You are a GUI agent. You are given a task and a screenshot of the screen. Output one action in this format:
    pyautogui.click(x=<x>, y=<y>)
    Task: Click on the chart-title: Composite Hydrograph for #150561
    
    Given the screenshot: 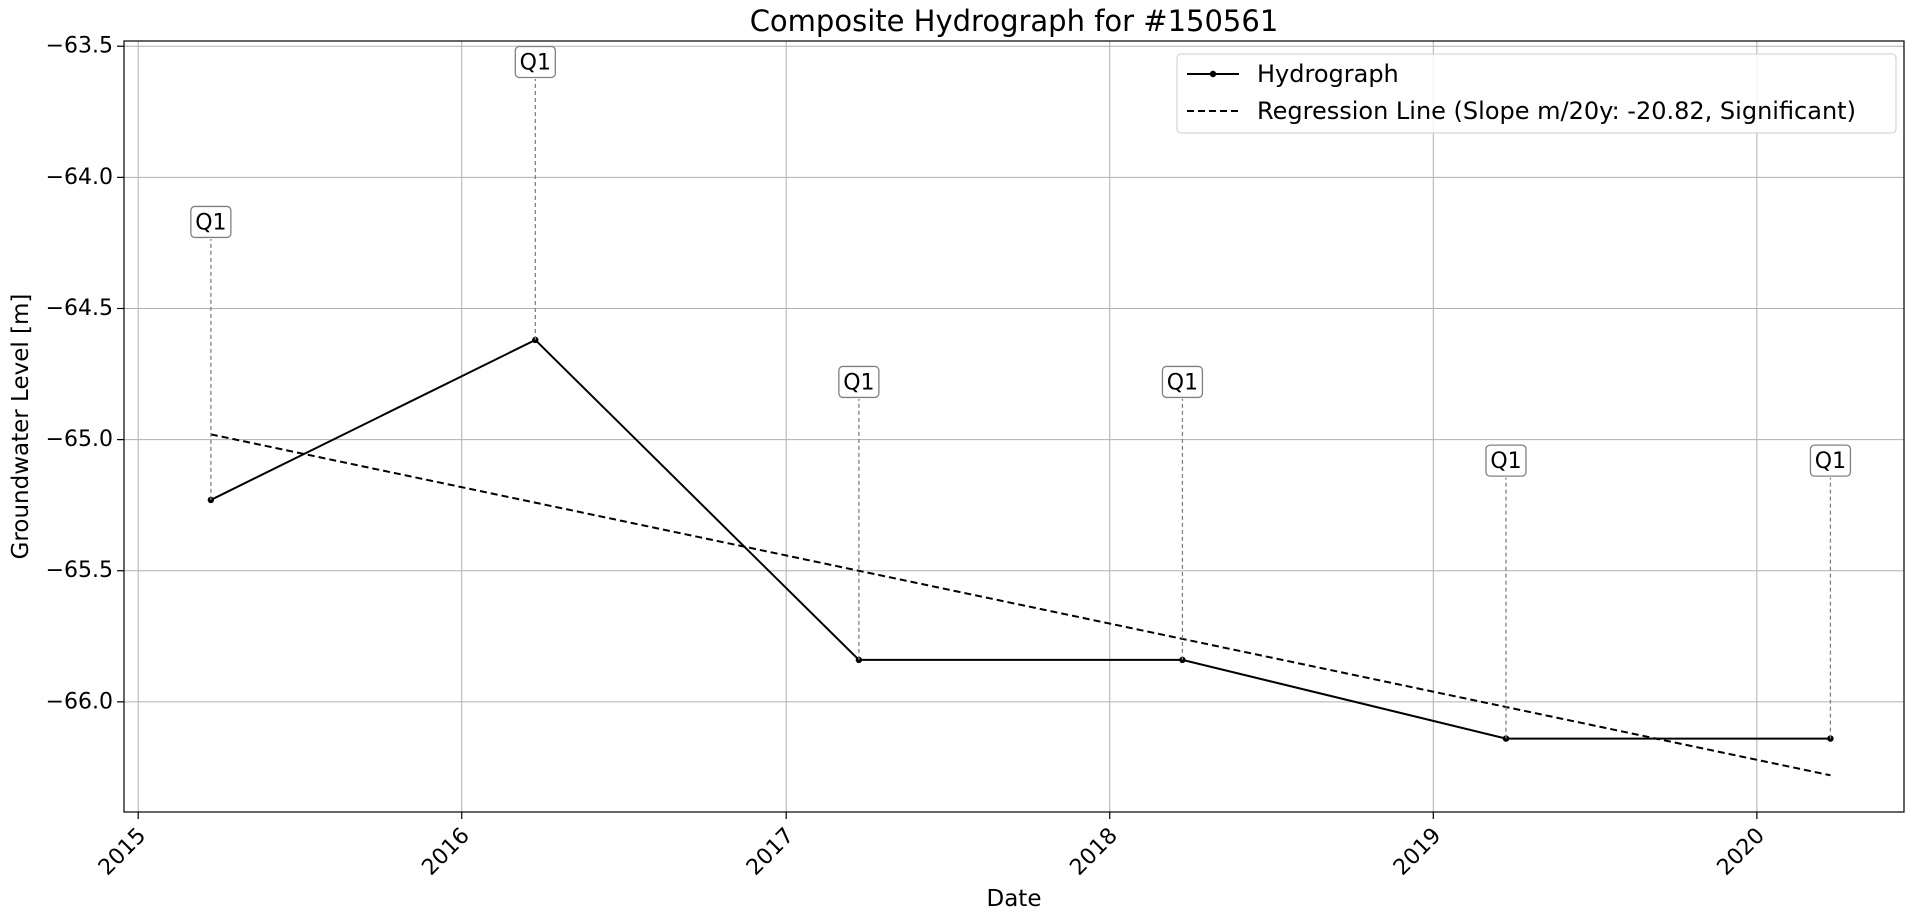 What is the action you would take?
    pyautogui.click(x=1014, y=21)
    